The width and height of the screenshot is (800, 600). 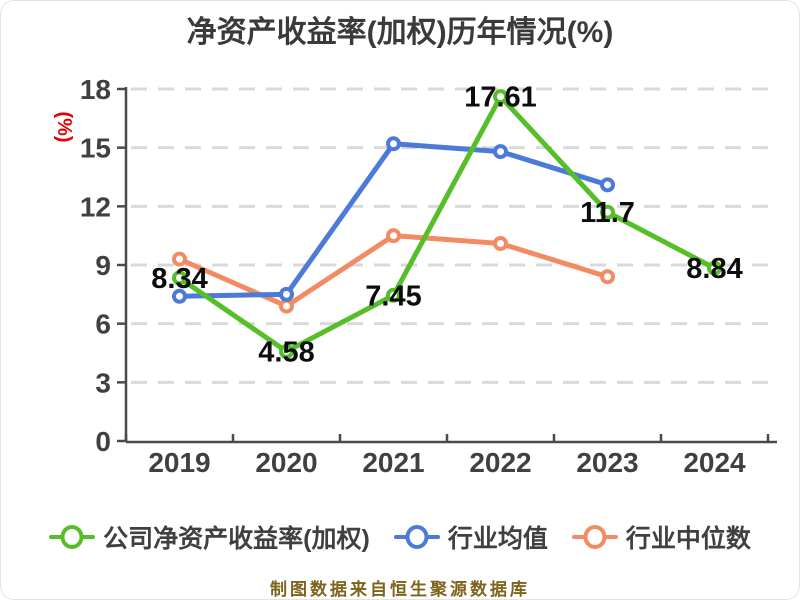 What do you see at coordinates (497, 539) in the screenshot?
I see `legend-label-industry-mean: 行业均值` at bounding box center [497, 539].